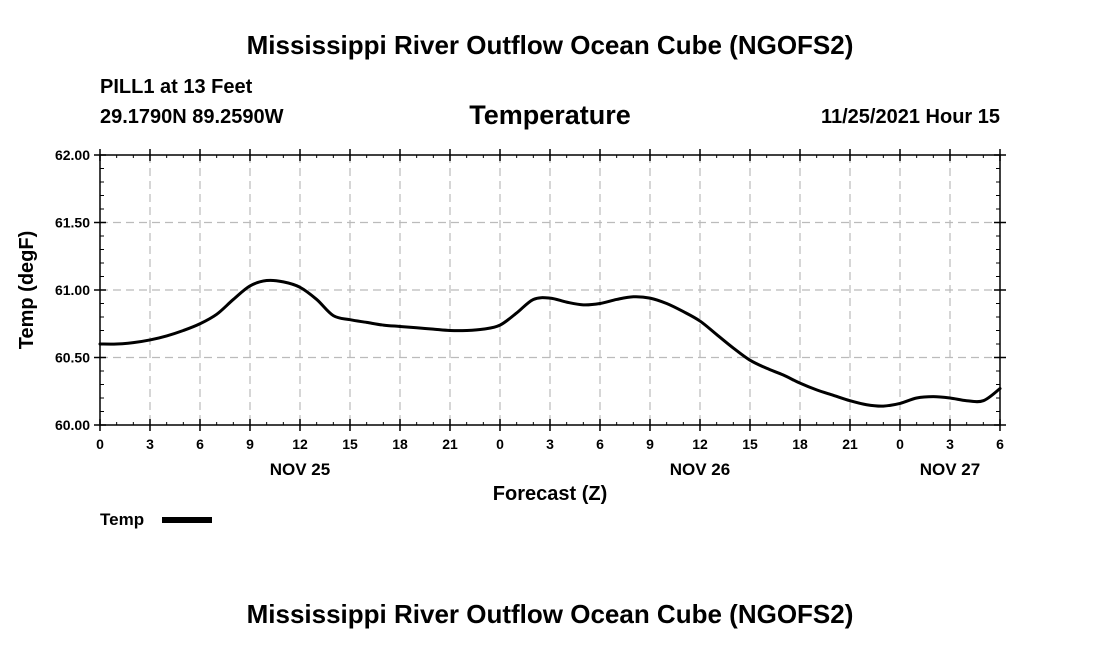 The width and height of the screenshot is (1100, 650). What do you see at coordinates (550, 115) in the screenshot?
I see `chart-title: Temperature` at bounding box center [550, 115].